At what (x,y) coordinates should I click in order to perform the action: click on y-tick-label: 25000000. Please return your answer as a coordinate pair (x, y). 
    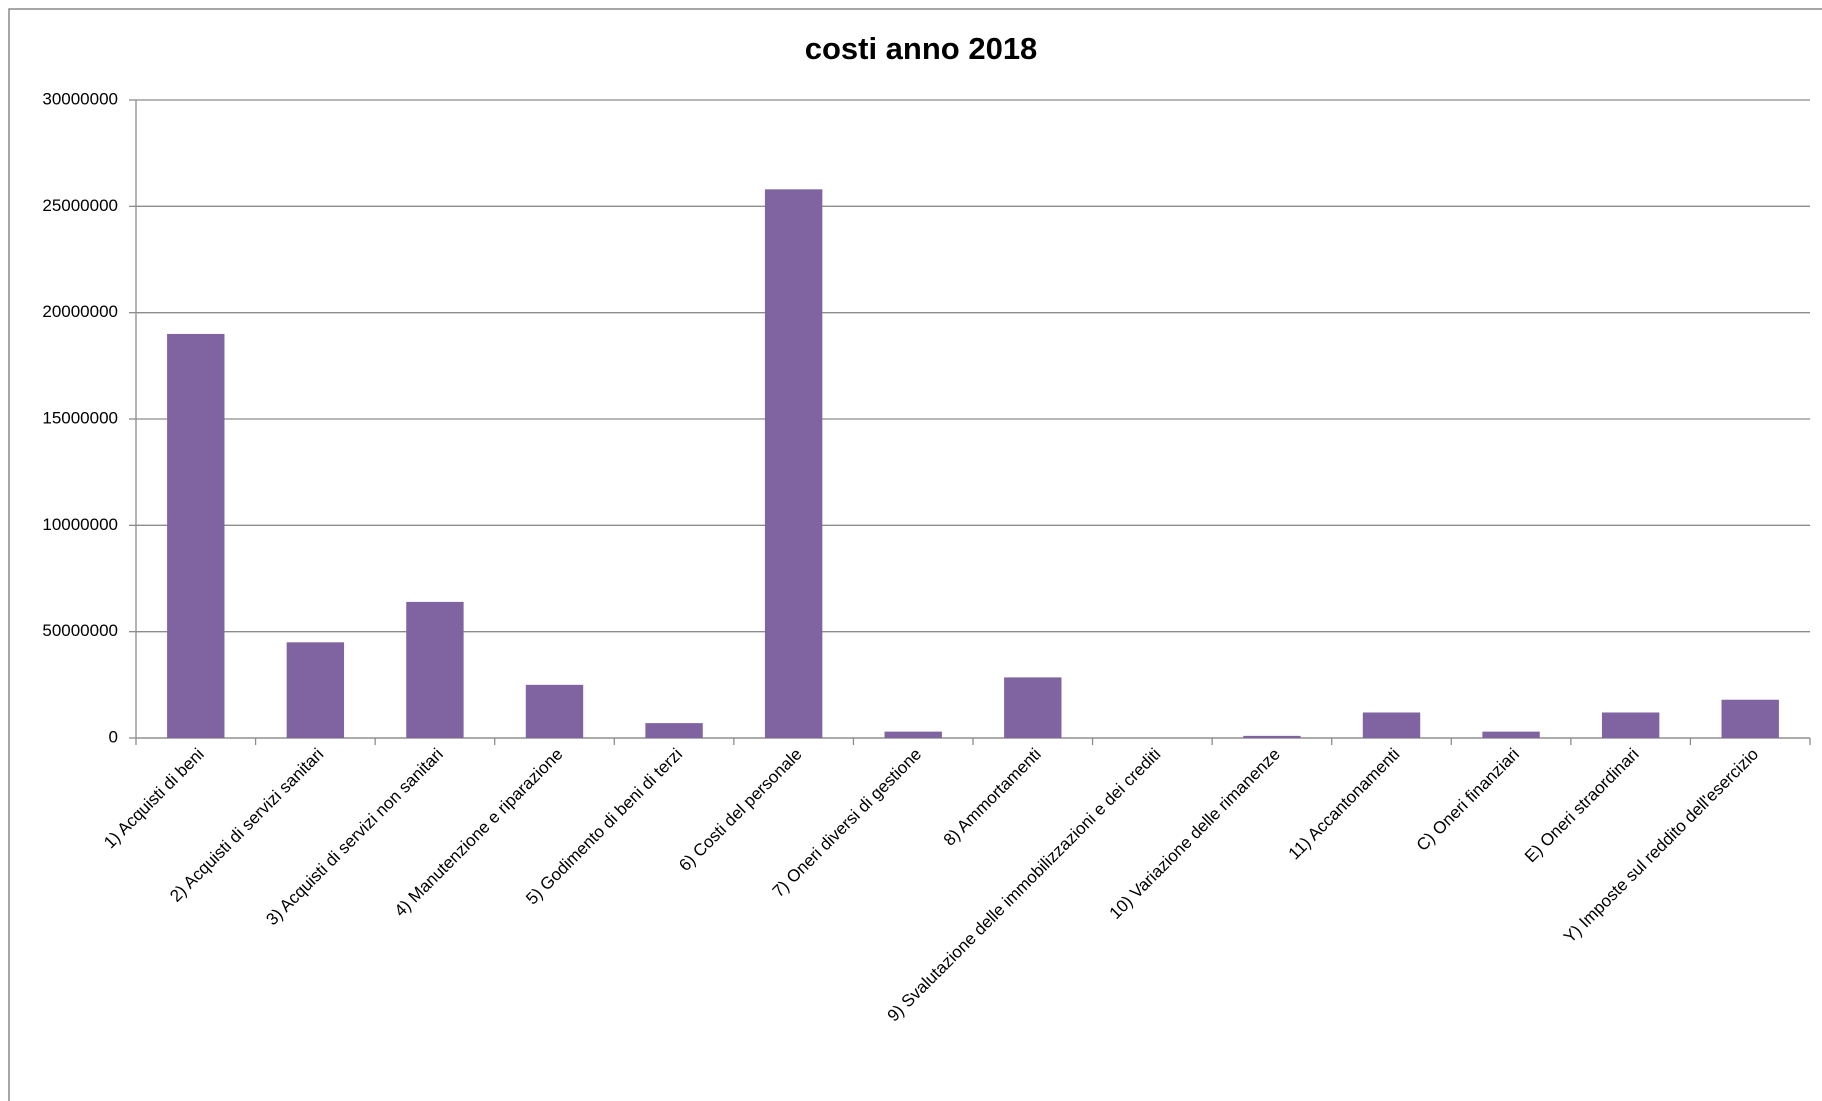
    Looking at the image, I should click on (80, 205).